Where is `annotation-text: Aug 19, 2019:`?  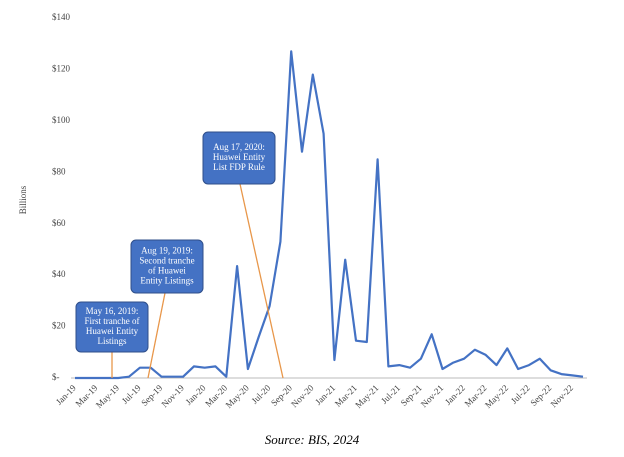
annotation-text: Aug 19, 2019: is located at coordinates (167, 251).